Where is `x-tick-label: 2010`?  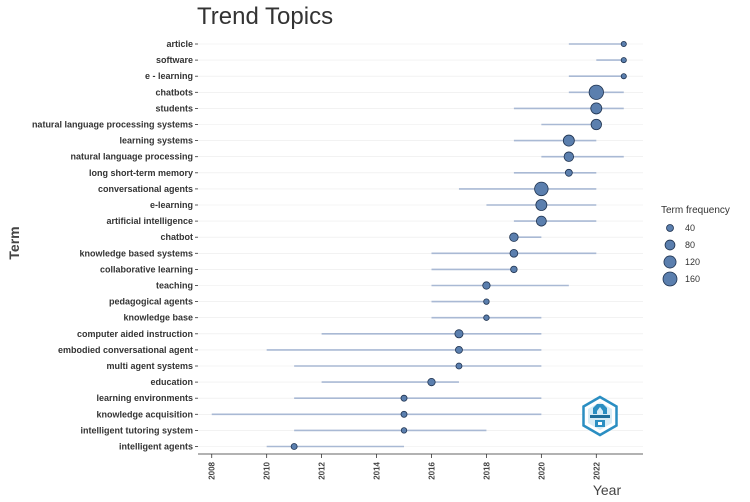 x-tick-label: 2010 is located at coordinates (267, 470).